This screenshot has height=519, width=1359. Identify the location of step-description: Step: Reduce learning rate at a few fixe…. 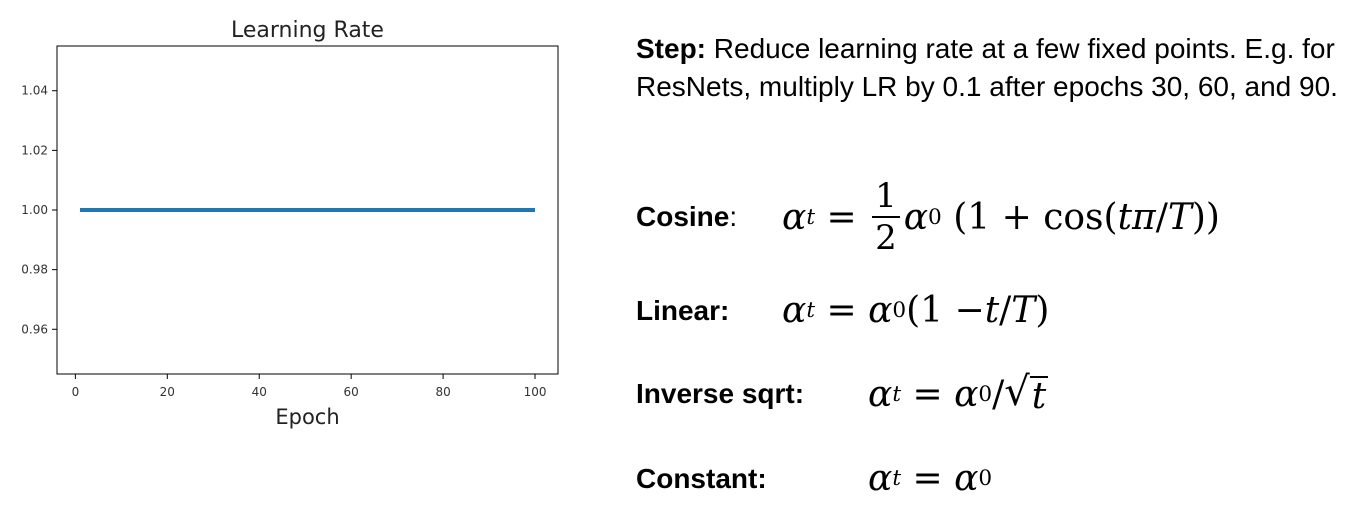
(993, 68).